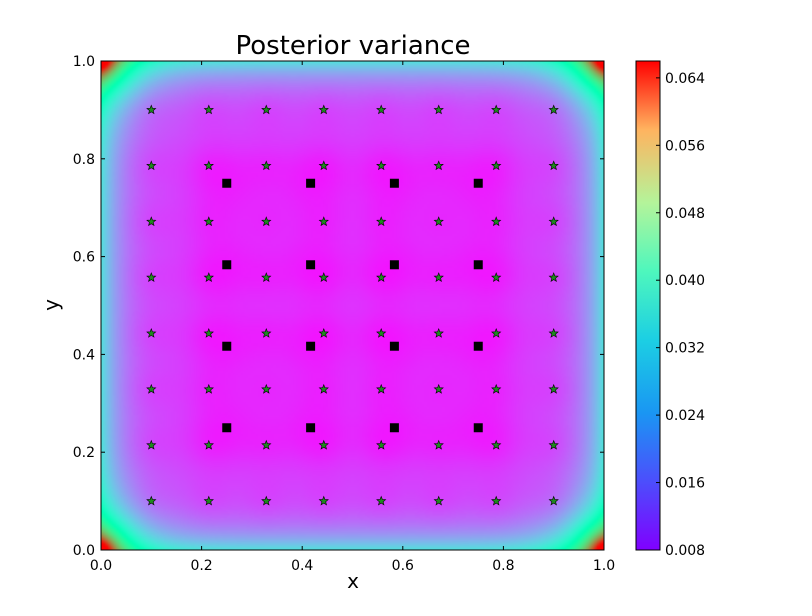 Image resolution: width=812 pixels, height=616 pixels. I want to click on y-tick-label: 1.0, so click(84, 62).